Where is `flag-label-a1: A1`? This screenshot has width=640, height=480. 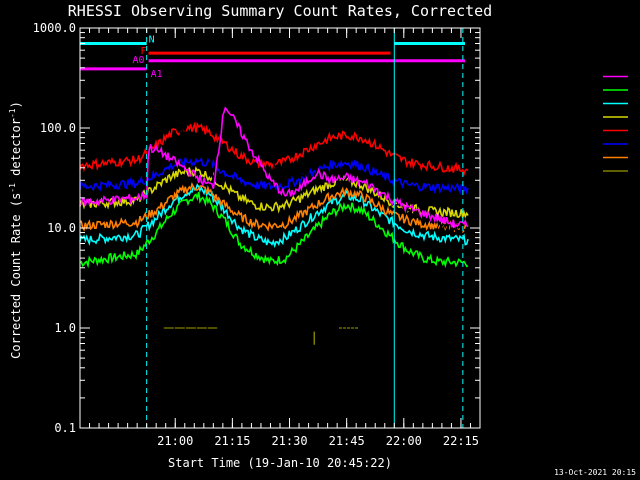
flag-label-a1: A1 is located at coordinates (157, 74).